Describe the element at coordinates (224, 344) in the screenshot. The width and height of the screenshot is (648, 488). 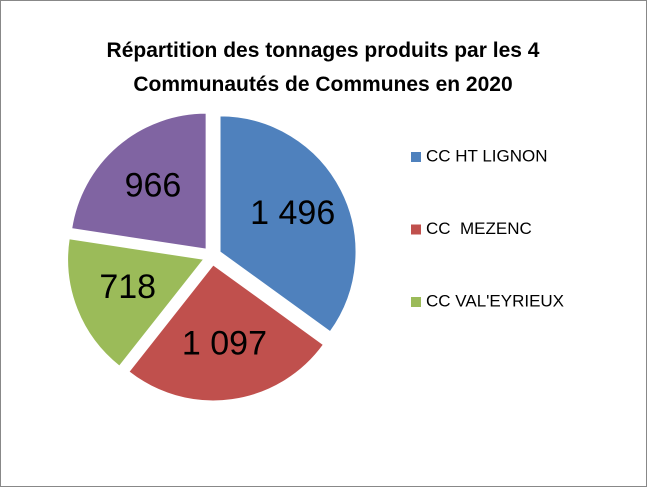
I see `data-label: 1 097` at that location.